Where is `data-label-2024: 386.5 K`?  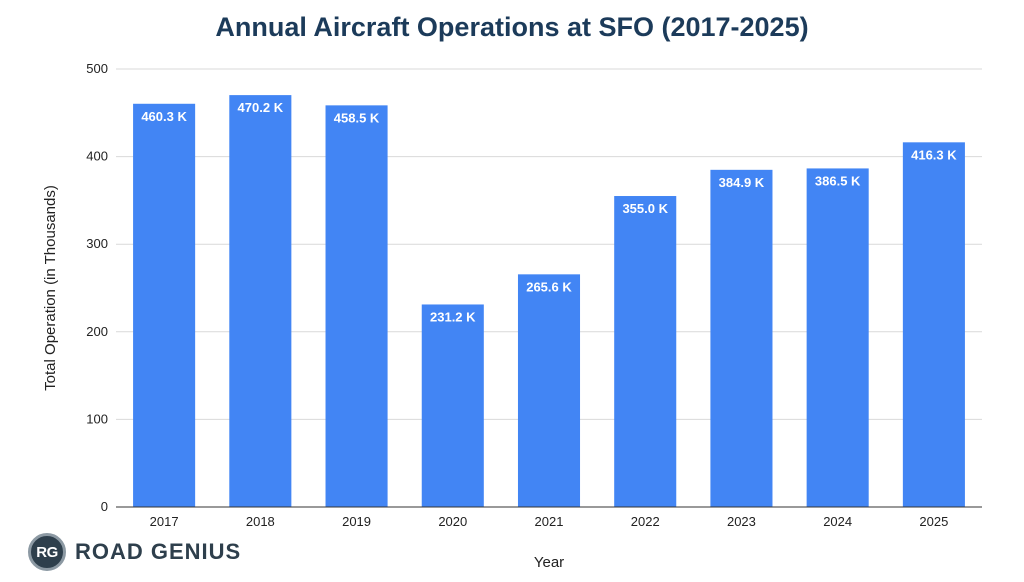 data-label-2024: 386.5 K is located at coordinates (838, 180).